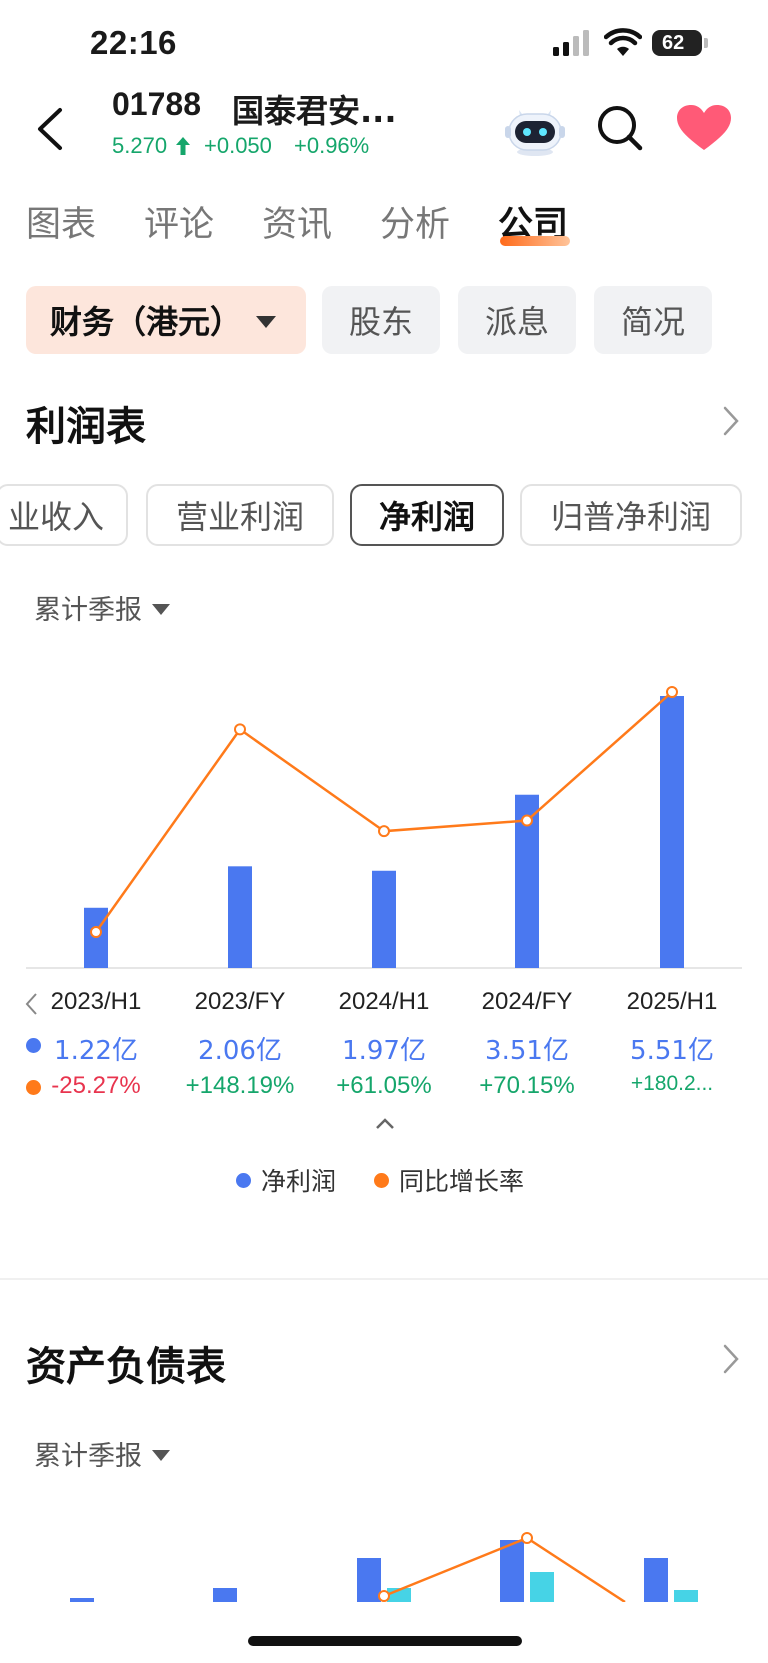  Describe the element at coordinates (527, 1085) in the screenshot. I see `yoy-growth-value-label: +70.15%` at that location.